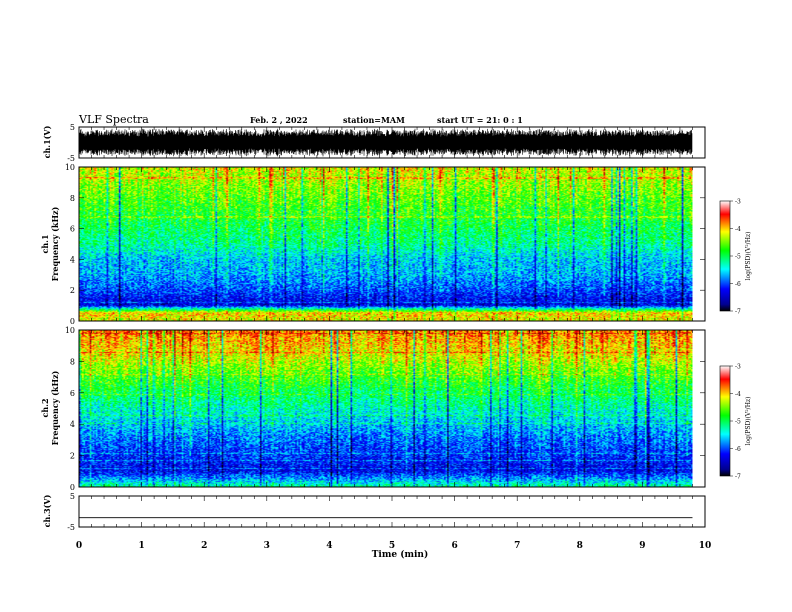 The image size is (792, 612). What do you see at coordinates (738, 312) in the screenshot?
I see `ch1-colorbar-tick-label: -7` at bounding box center [738, 312].